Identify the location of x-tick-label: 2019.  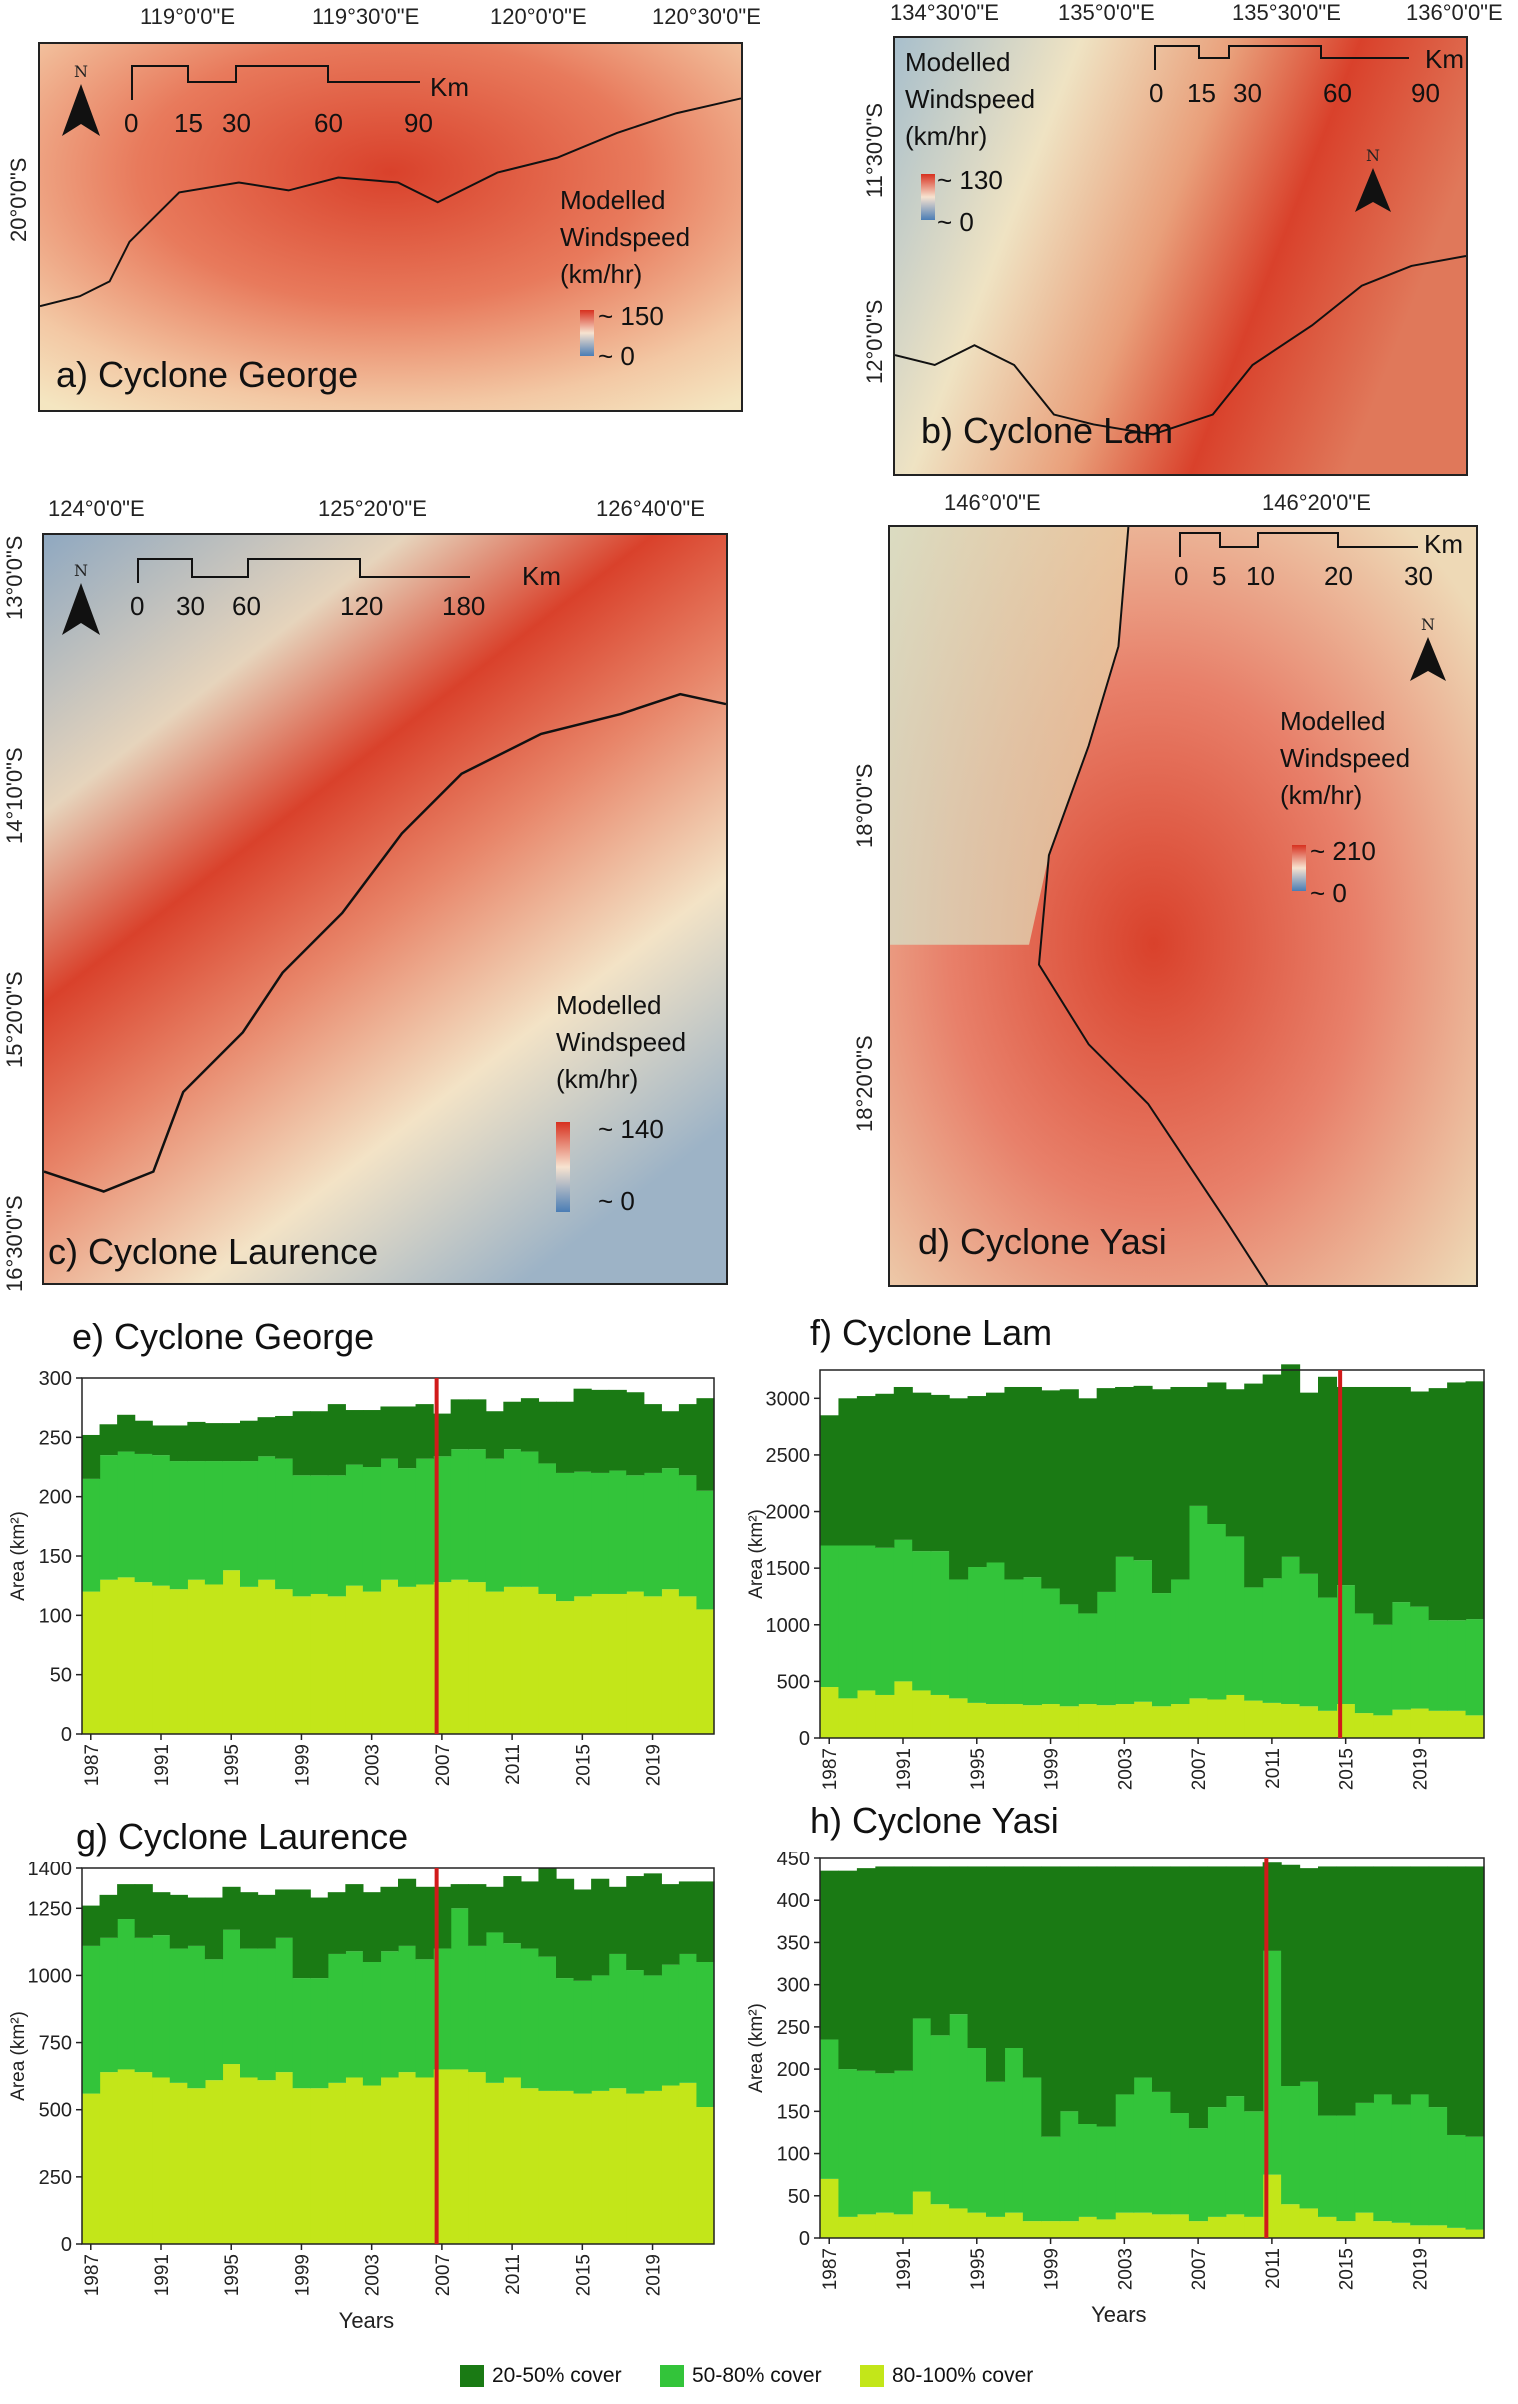
(654, 1765).